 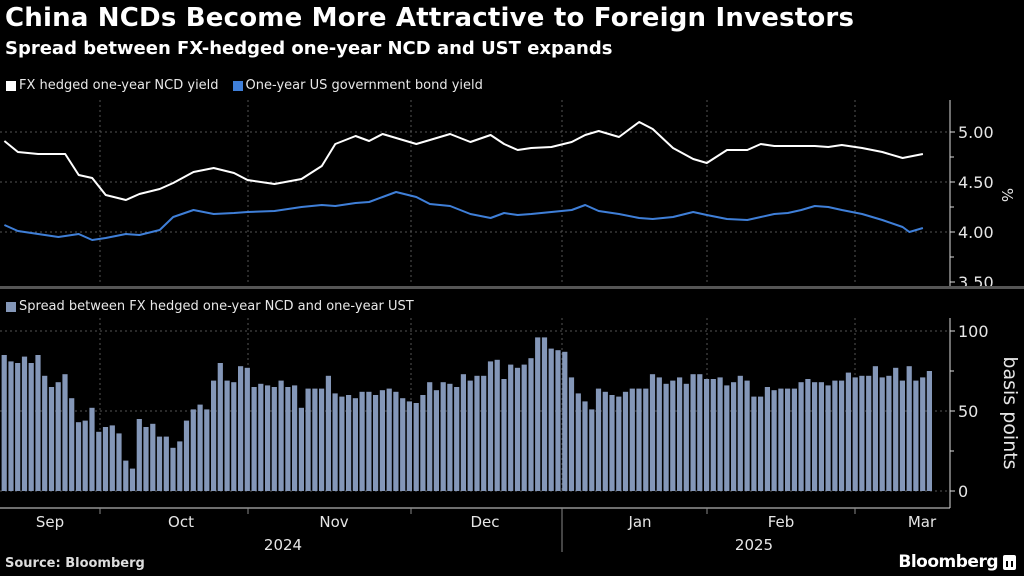 What do you see at coordinates (968, 411) in the screenshot?
I see `bottom-ytick-label: 50` at bounding box center [968, 411].